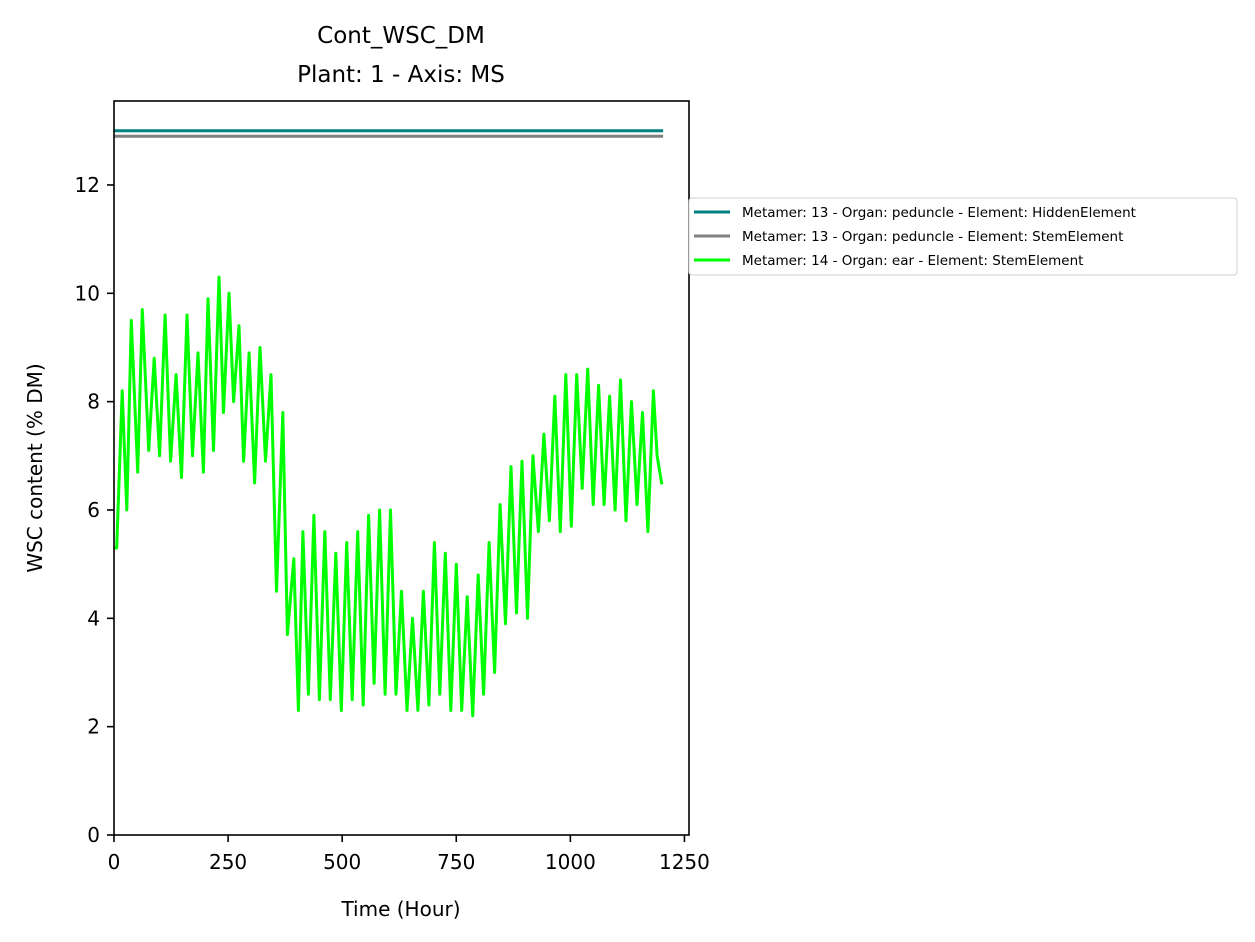 This screenshot has width=1255, height=942. What do you see at coordinates (35, 467) in the screenshot?
I see `y-axis-label: WSC content (% DM)` at bounding box center [35, 467].